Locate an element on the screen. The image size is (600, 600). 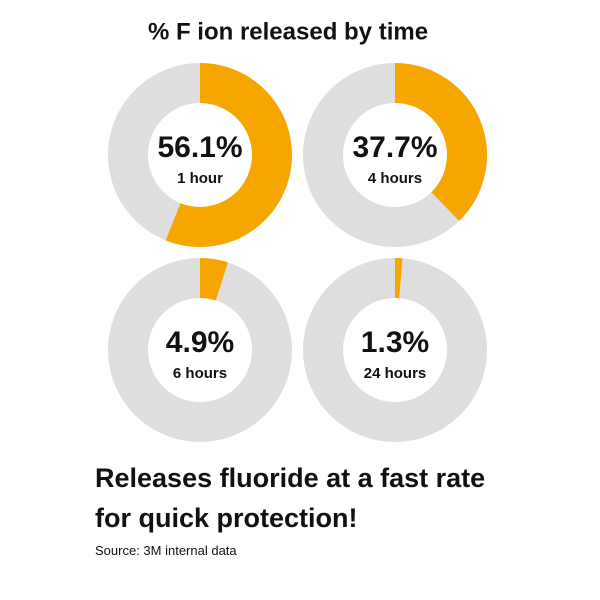
value-label: 37.7% is located at coordinates (394, 147).